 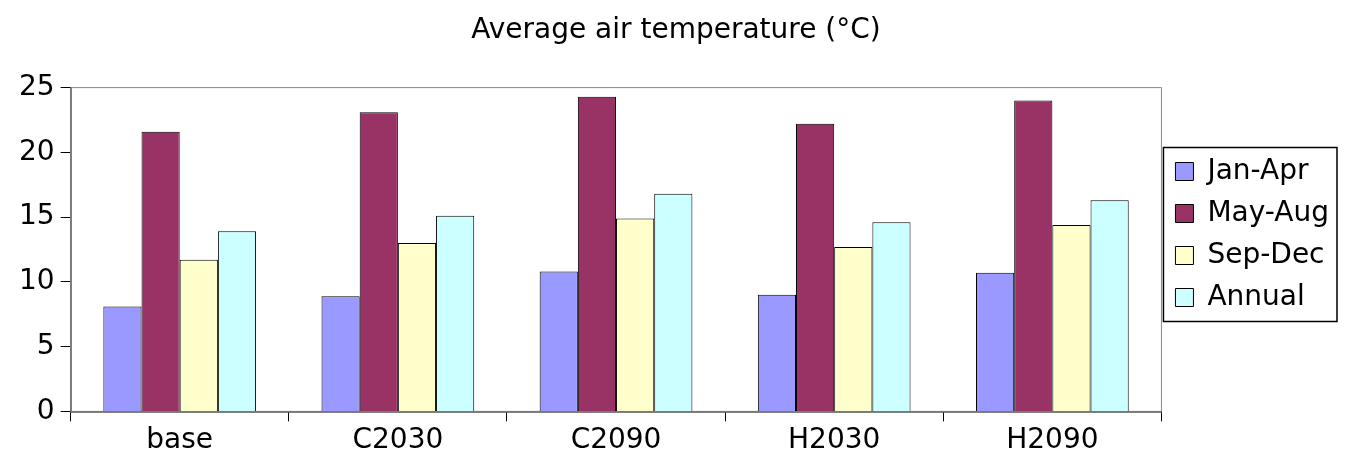 What do you see at coordinates (616, 439) in the screenshot?
I see `x-tick-label: C2090` at bounding box center [616, 439].